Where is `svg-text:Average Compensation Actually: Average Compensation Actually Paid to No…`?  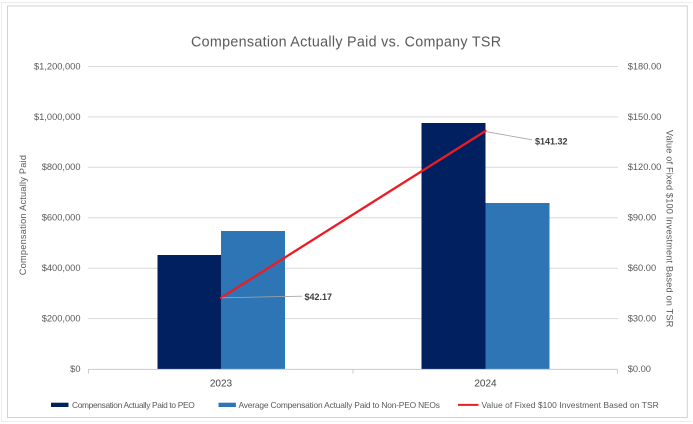
svg-text:Average Compensation Actually: Average Compensation Actually Paid to No… is located at coordinates (339, 405).